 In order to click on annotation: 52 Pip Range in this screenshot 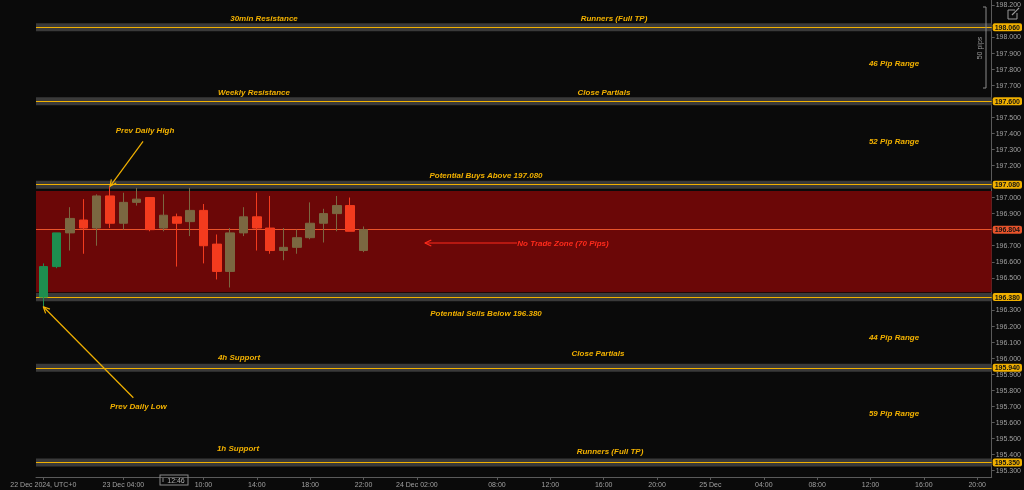, I will do `click(894, 141)`.